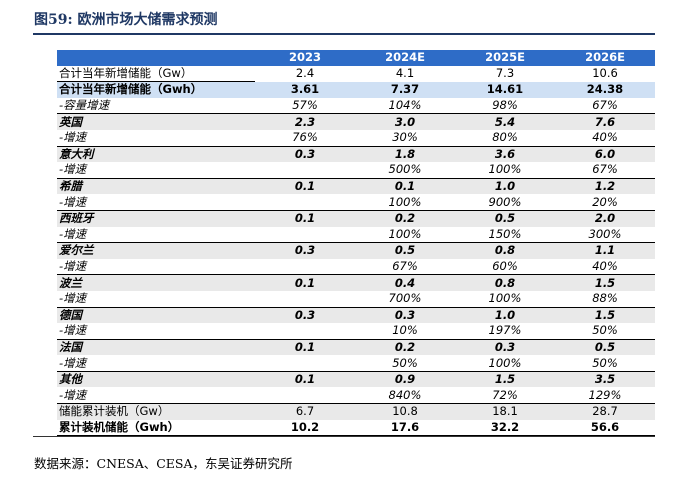 The height and width of the screenshot is (489, 685). Describe the element at coordinates (305, 58) in the screenshot. I see `header-cell: 2023` at that location.